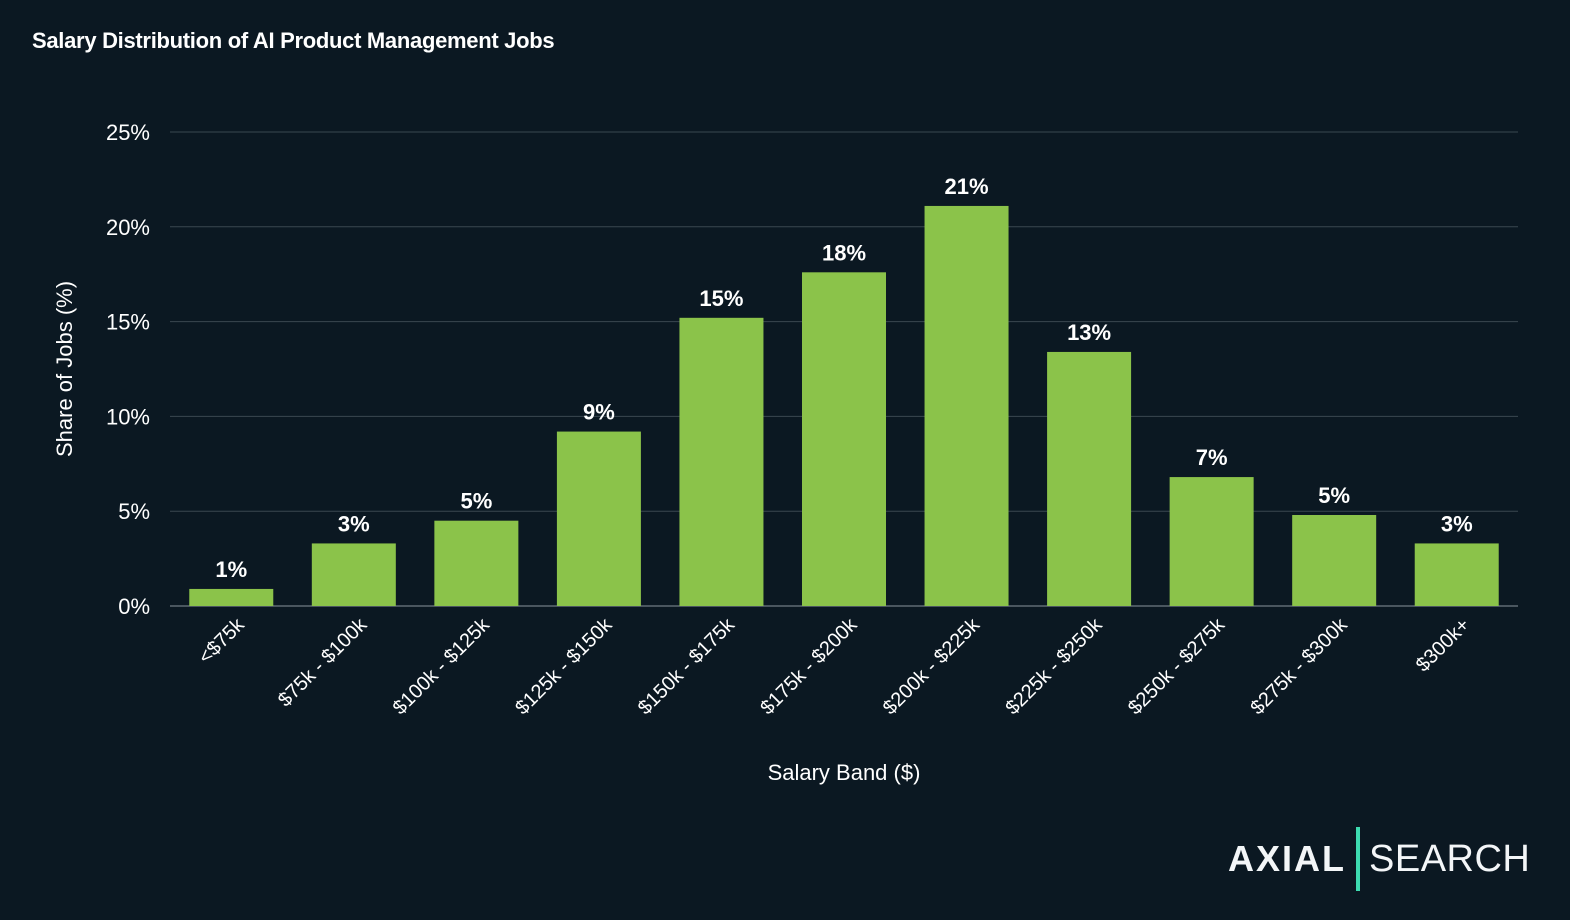  I want to click on x-tick-label: $75k - $100k, so click(323, 662).